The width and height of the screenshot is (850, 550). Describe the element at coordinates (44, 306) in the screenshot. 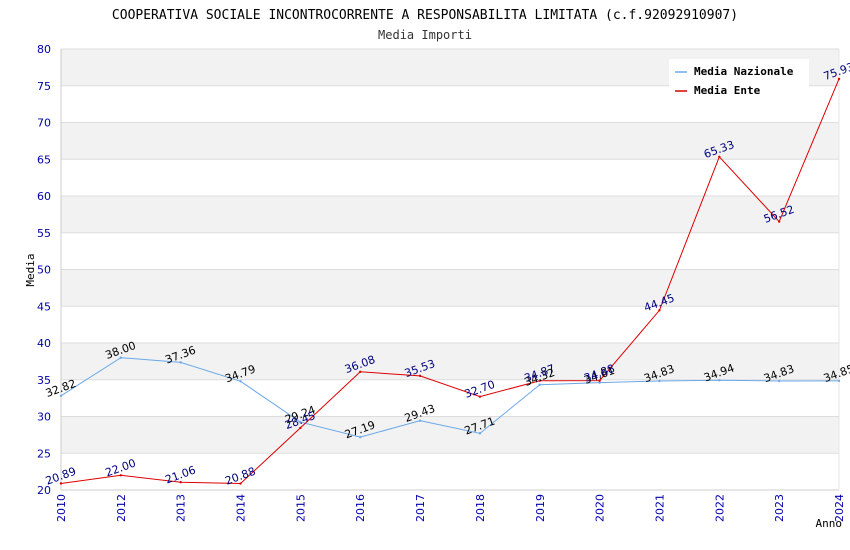

I see `y-tick-label: 45` at that location.